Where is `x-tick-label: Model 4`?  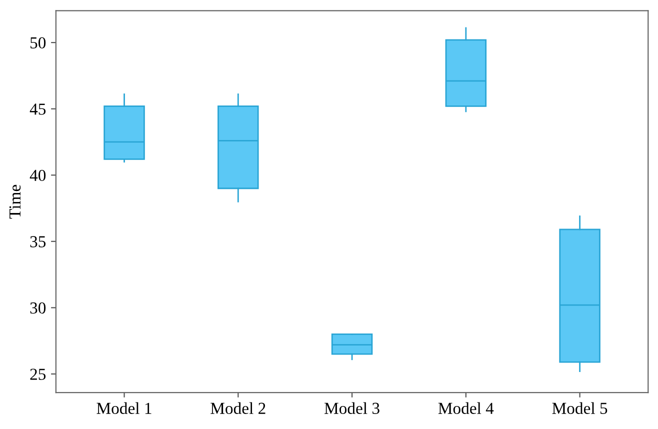 x-tick-label: Model 4 is located at coordinates (466, 408).